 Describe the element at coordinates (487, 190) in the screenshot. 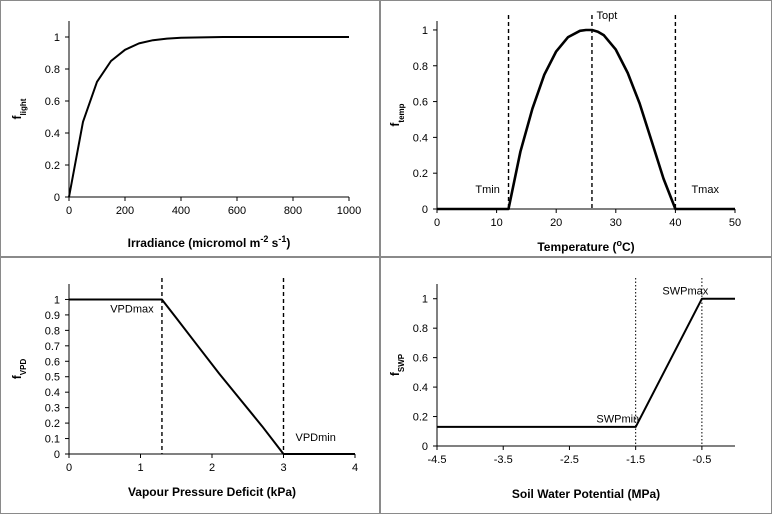

I see `annotation-label: Tmin` at that location.